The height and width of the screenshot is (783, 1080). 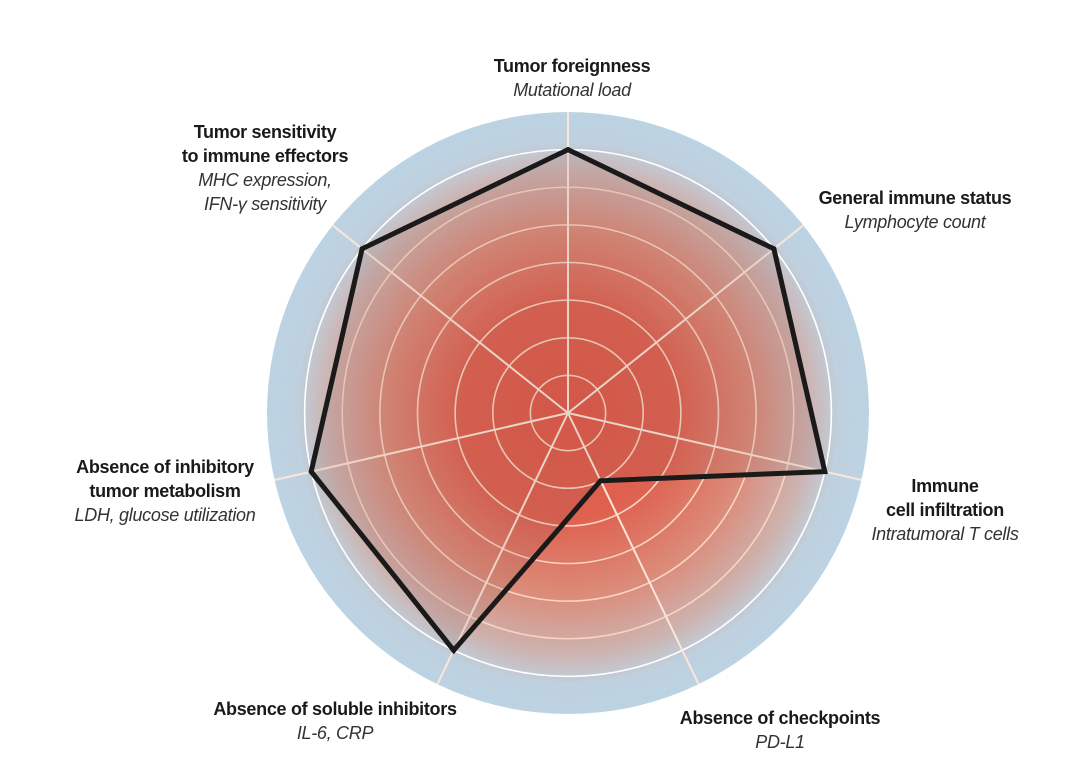 What do you see at coordinates (945, 534) in the screenshot?
I see `axis-subtitle: Intratumoral T cells` at bounding box center [945, 534].